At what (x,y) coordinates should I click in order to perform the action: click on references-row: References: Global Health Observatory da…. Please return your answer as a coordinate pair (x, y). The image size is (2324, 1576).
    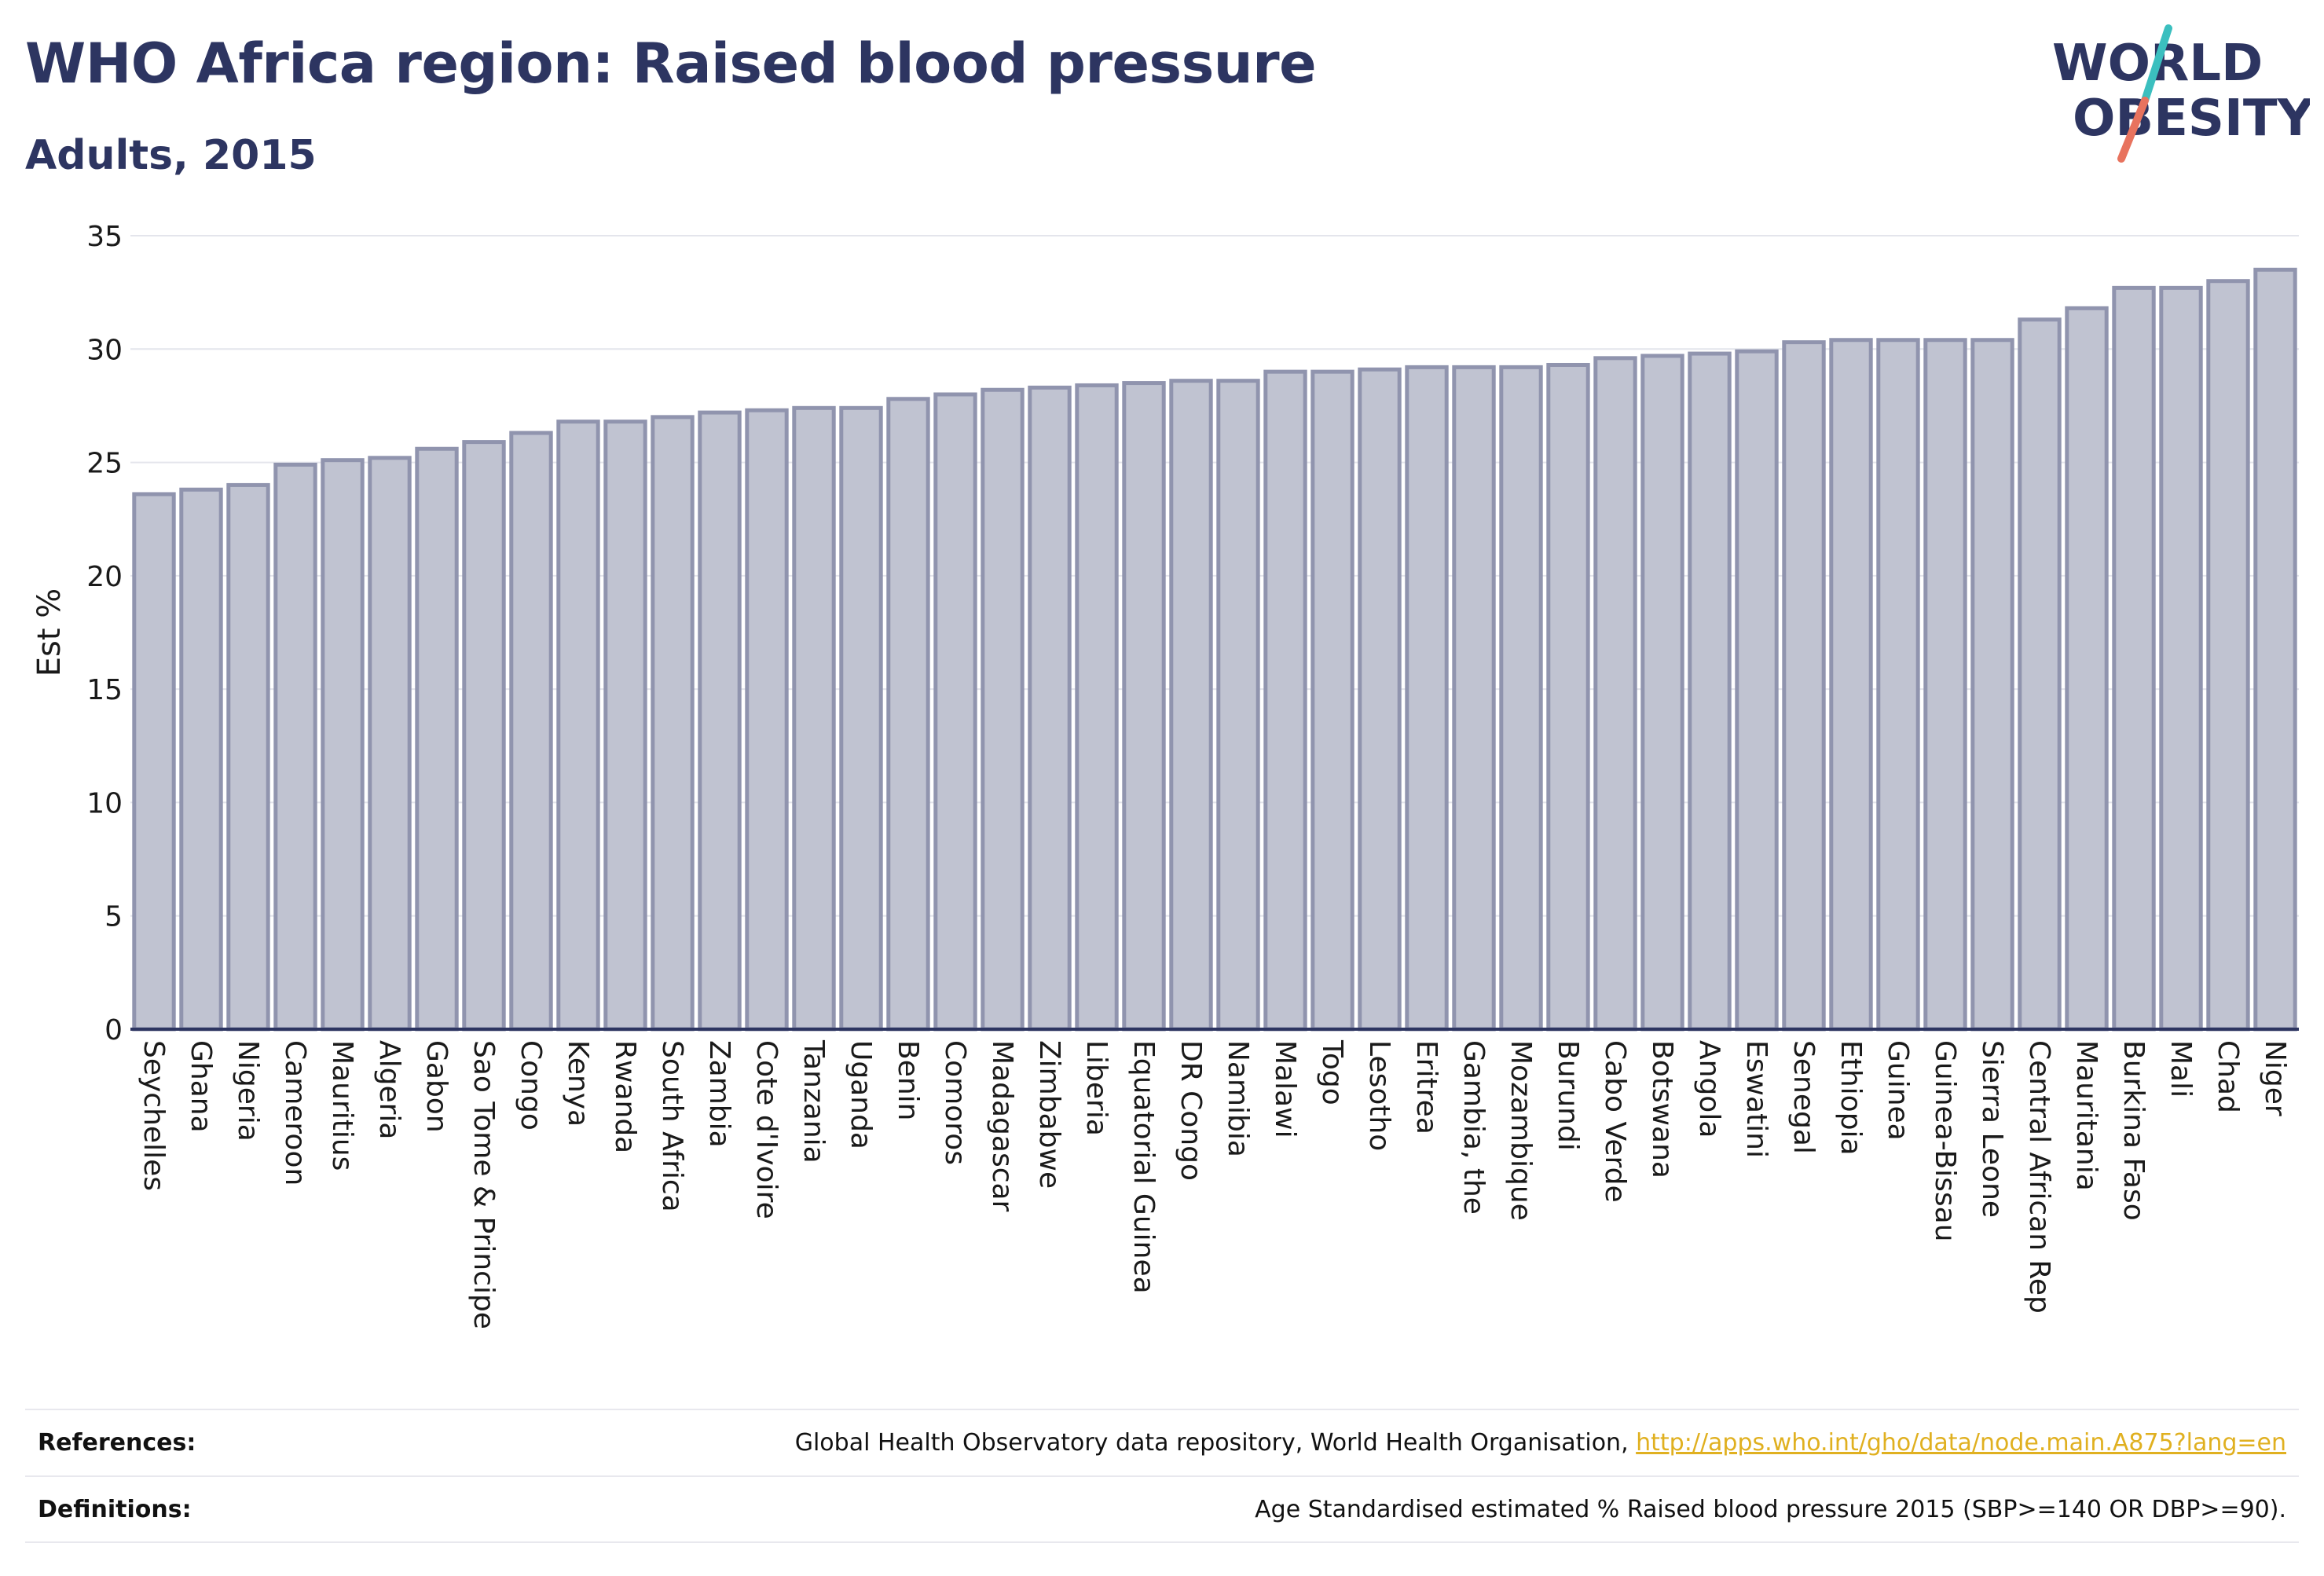
    Looking at the image, I should click on (1162, 1442).